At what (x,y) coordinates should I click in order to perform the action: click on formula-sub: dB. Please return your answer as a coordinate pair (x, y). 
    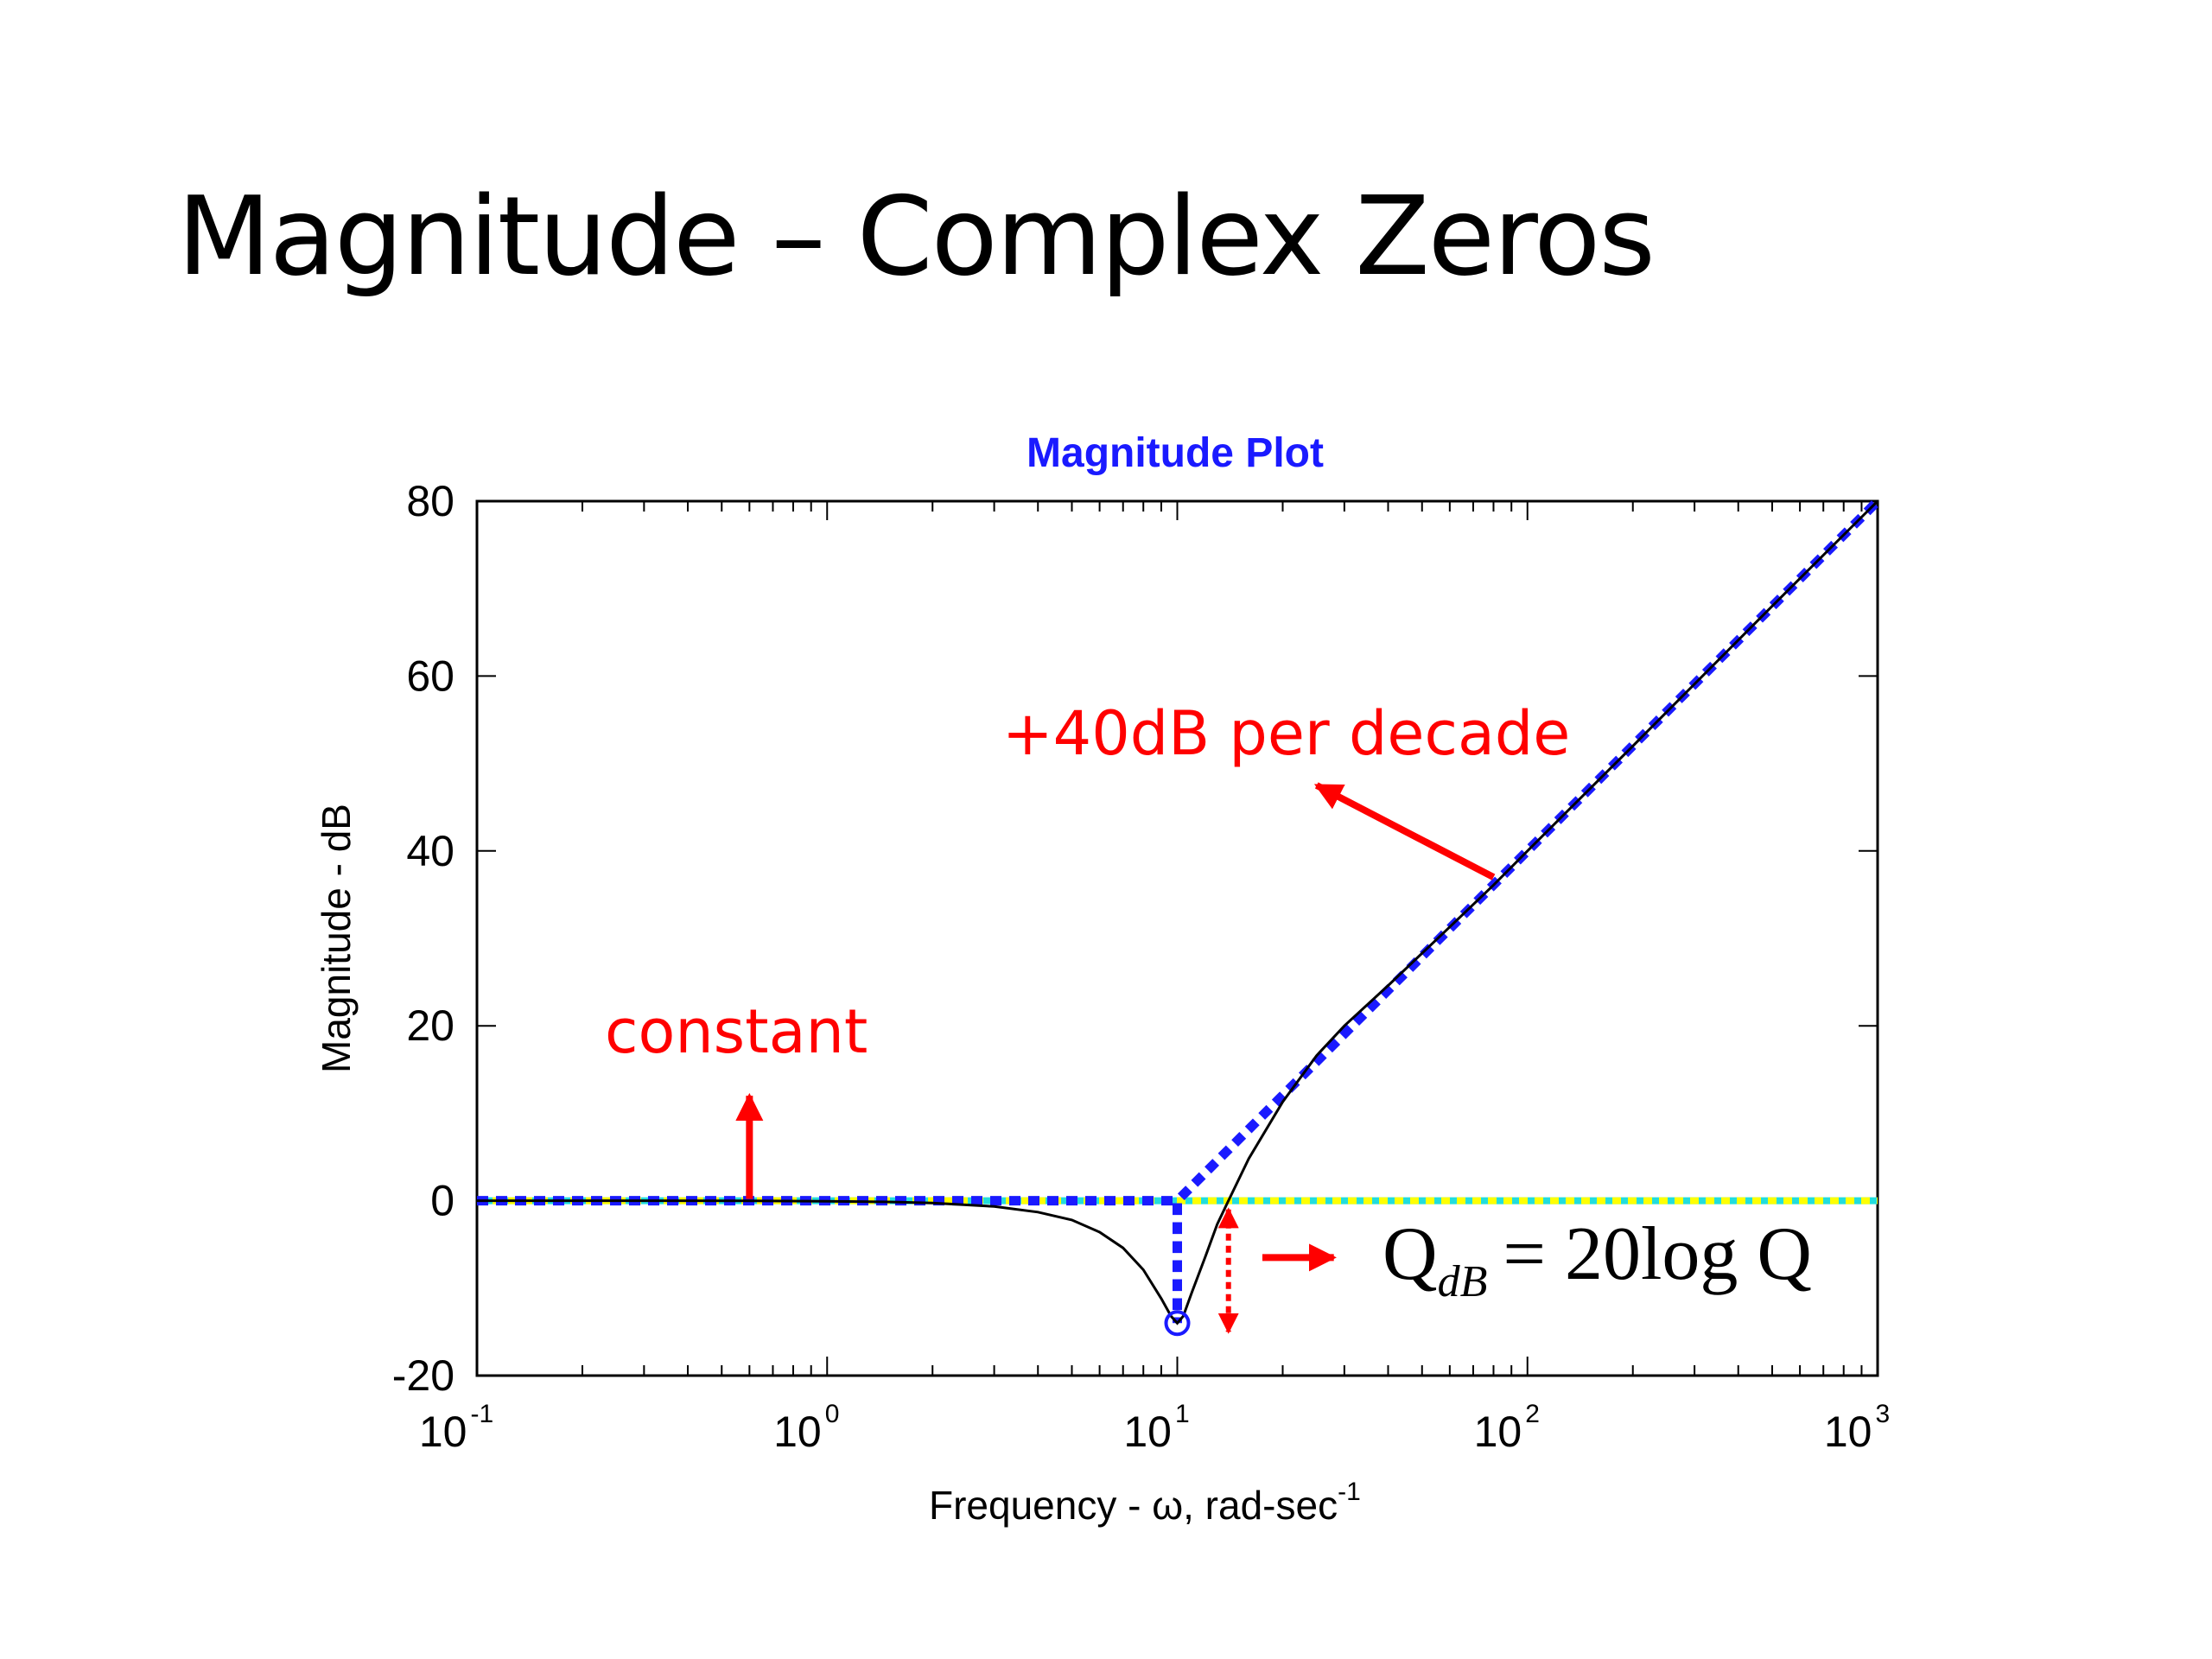
    Looking at the image, I should click on (1463, 1281).